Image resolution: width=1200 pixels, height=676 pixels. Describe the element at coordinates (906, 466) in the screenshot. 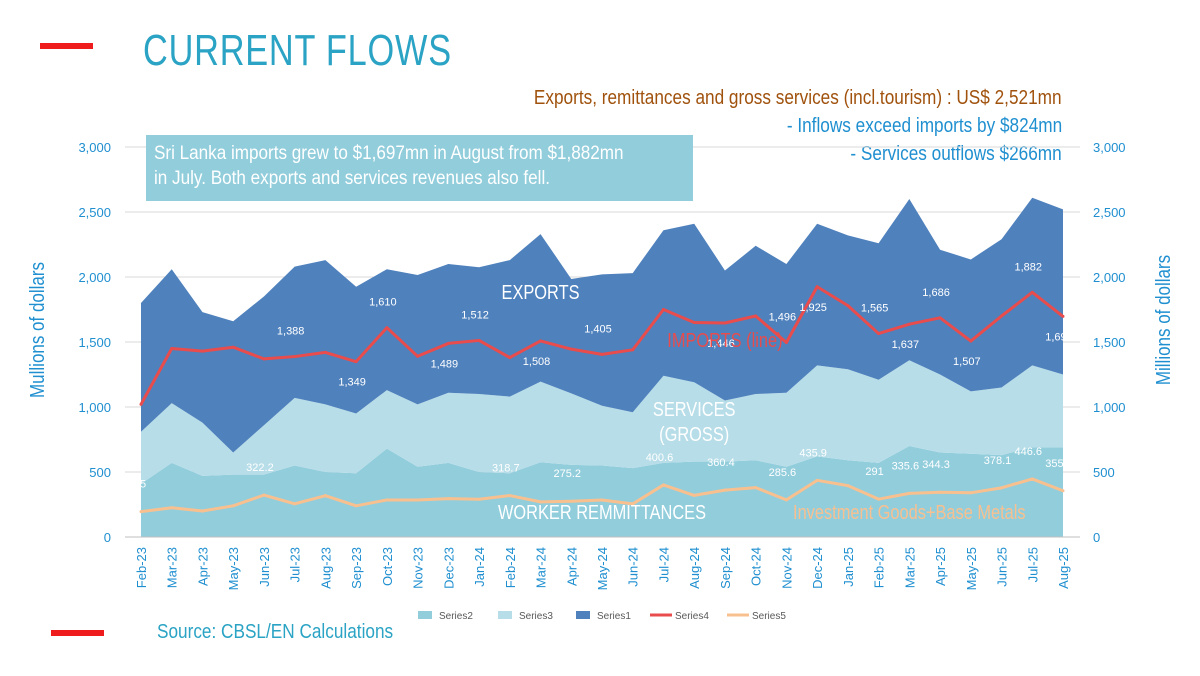

I see `data-label-series5-25: 335.6` at that location.